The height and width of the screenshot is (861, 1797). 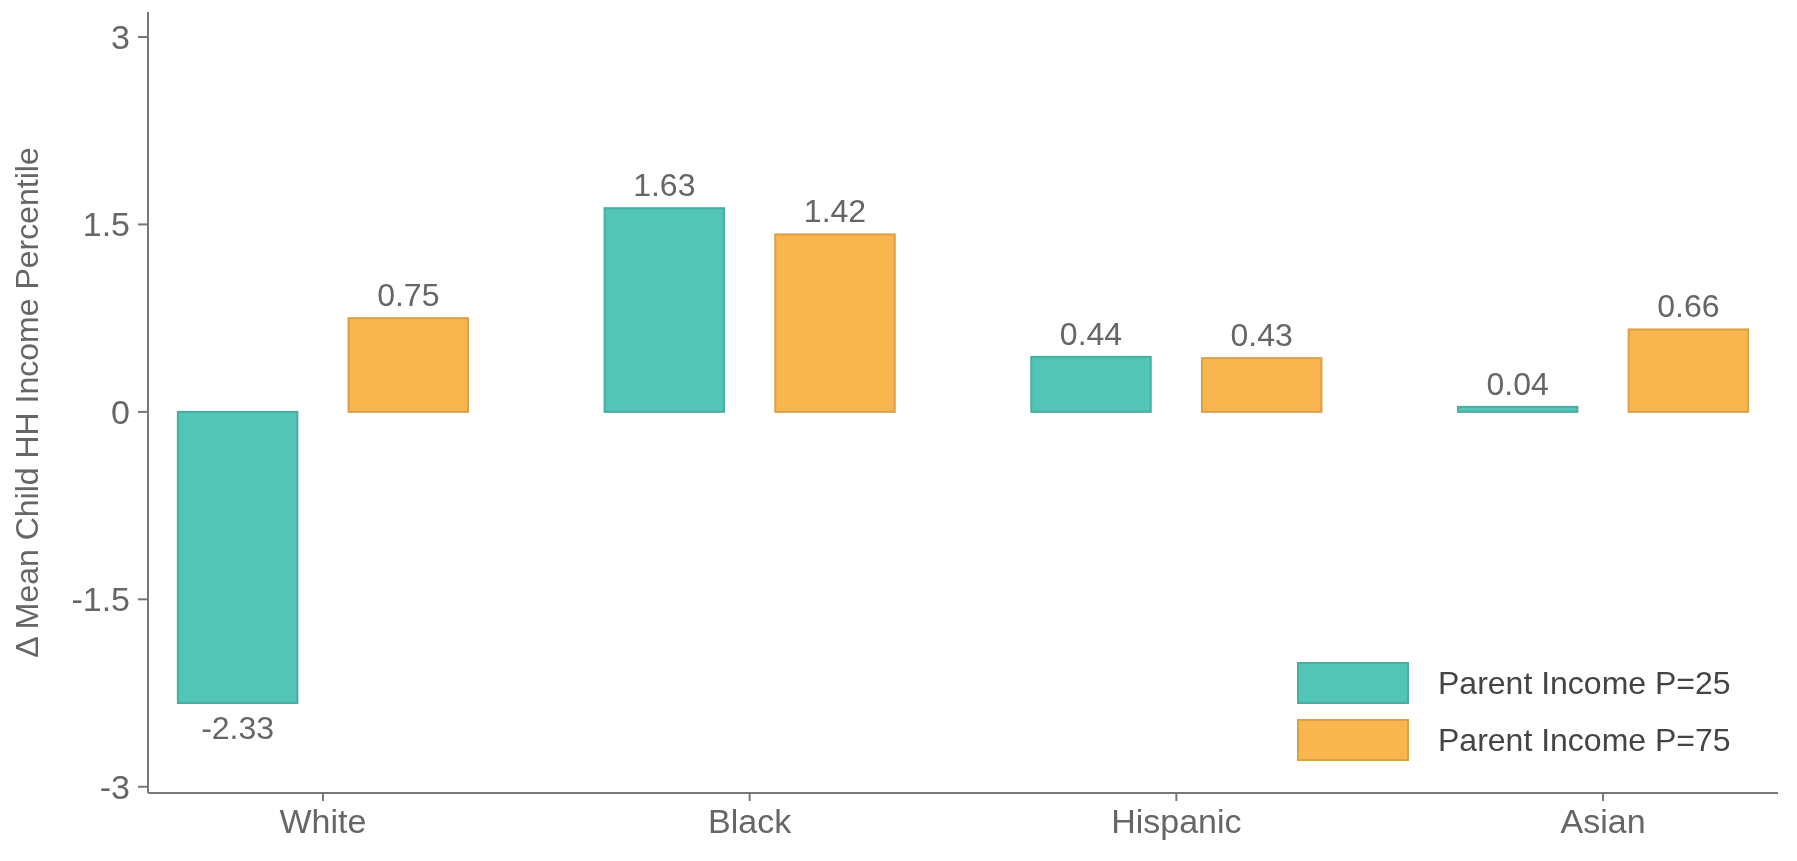 I want to click on x-tick-label: Hispanic, so click(x=1176, y=821).